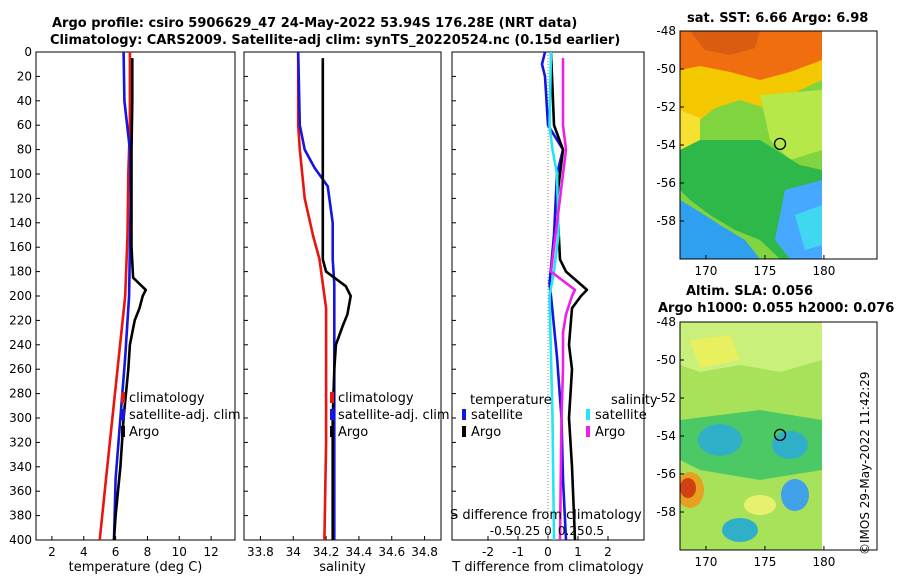 The width and height of the screenshot is (900, 580). What do you see at coordinates (136, 567) in the screenshot?
I see `temperature-xlabel: temperature (deg C)` at bounding box center [136, 567].